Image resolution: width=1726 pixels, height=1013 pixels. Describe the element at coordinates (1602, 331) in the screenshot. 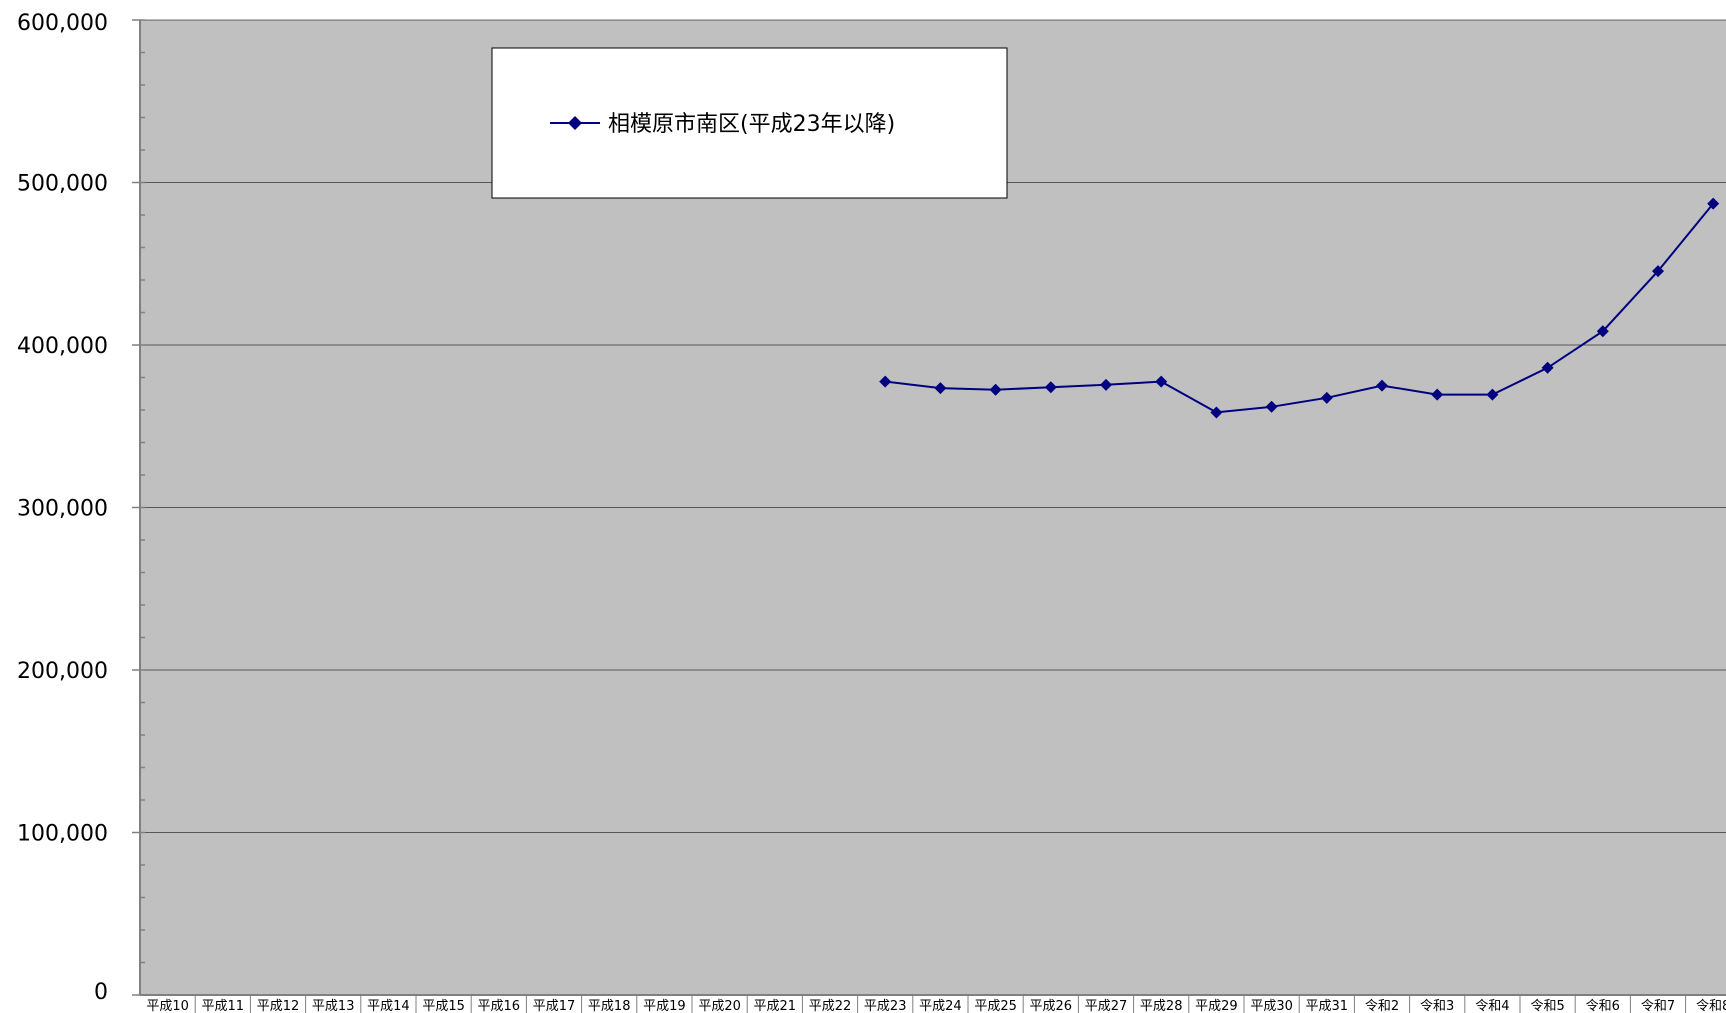

I see `data-point-令和6` at that location.